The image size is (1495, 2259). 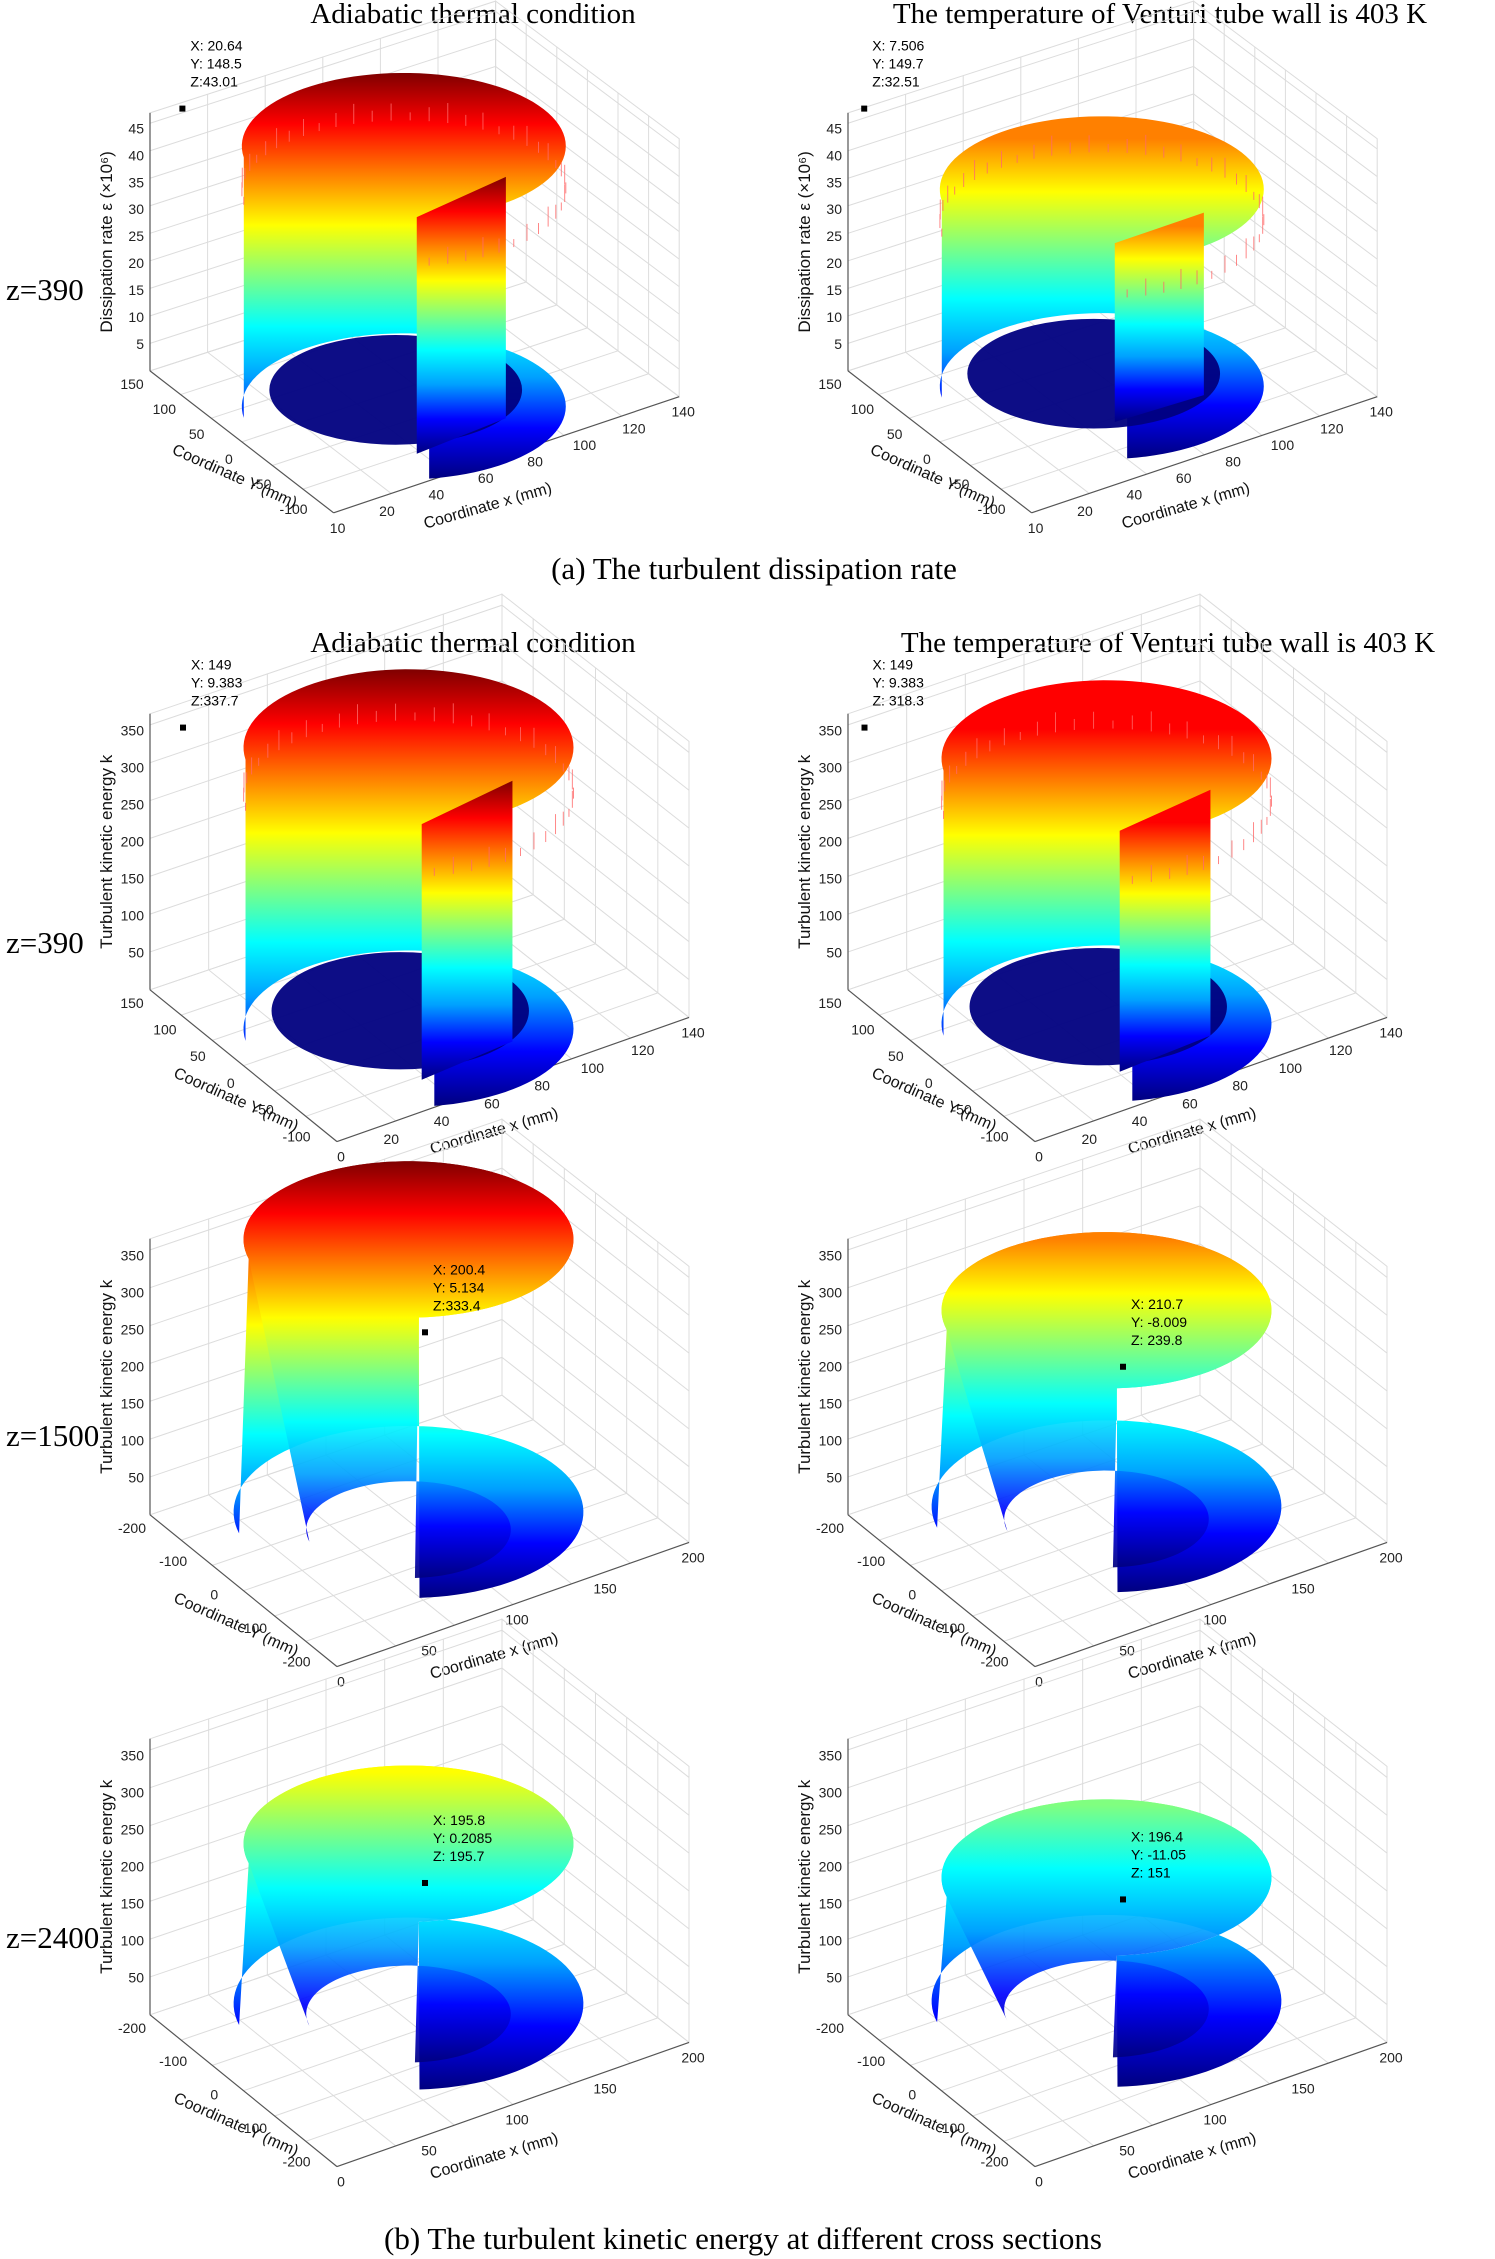 What do you see at coordinates (216, 64) in the screenshot?
I see `datatip-line: Y: 148.5` at bounding box center [216, 64].